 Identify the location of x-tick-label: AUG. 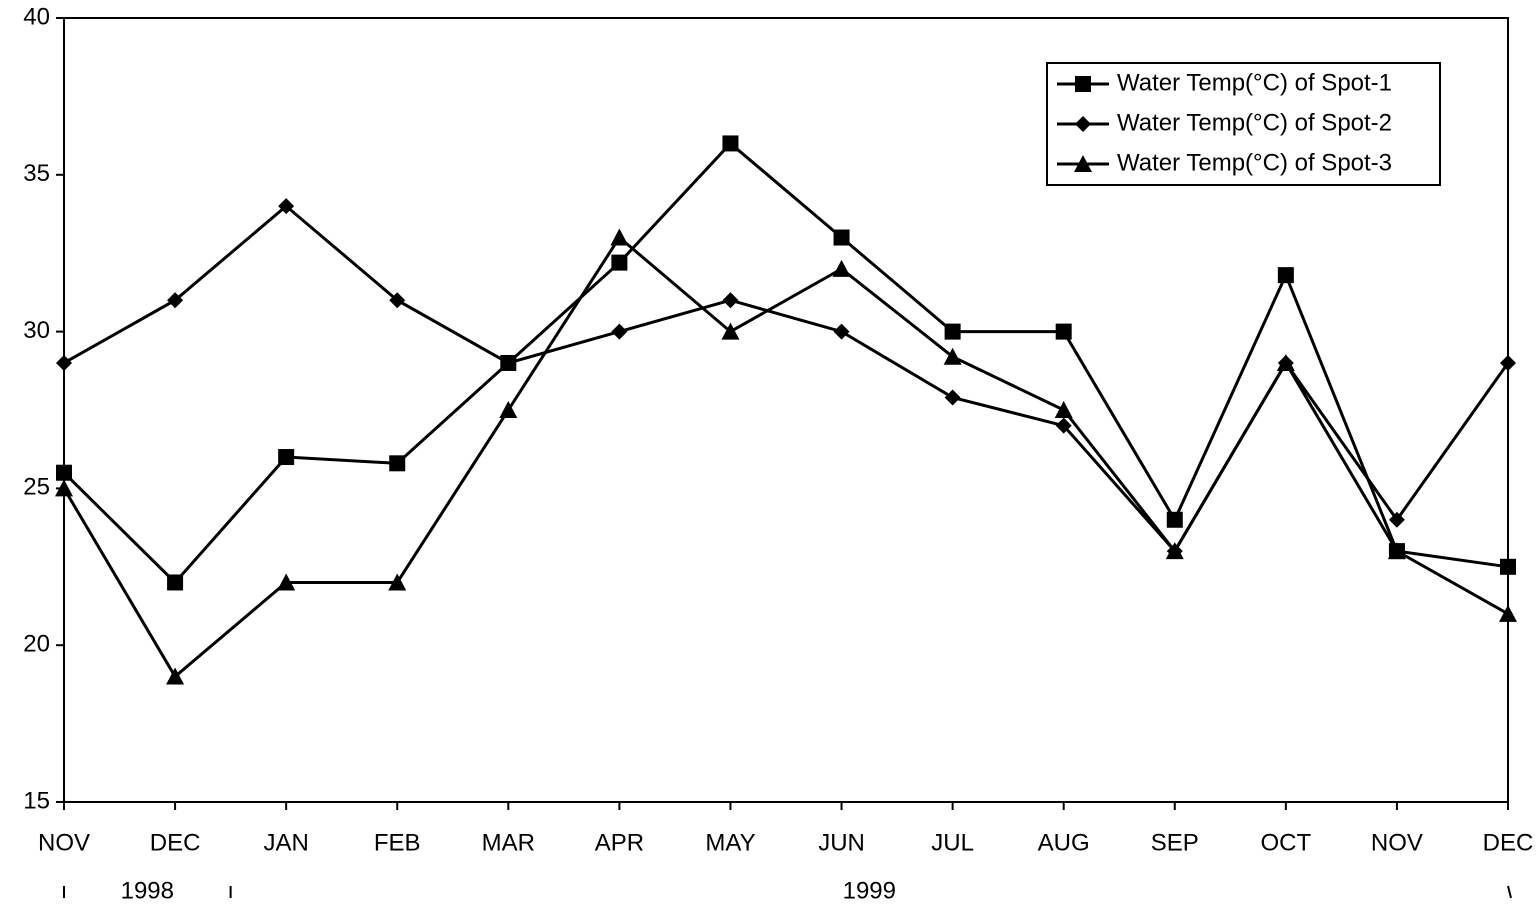
(1064, 842).